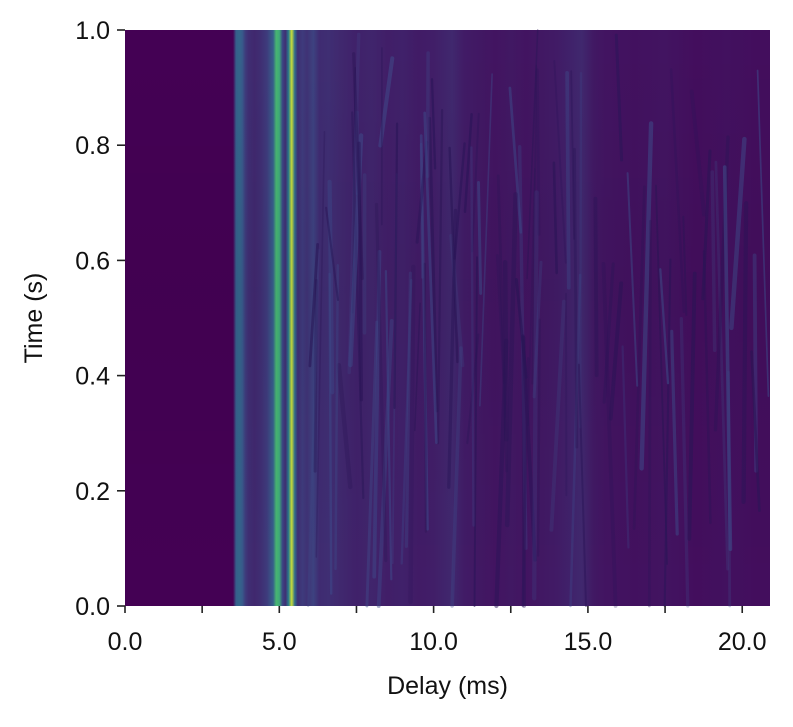 The width and height of the screenshot is (793, 727). Describe the element at coordinates (34, 318) in the screenshot. I see `y-axis-label: Time (s)` at that location.